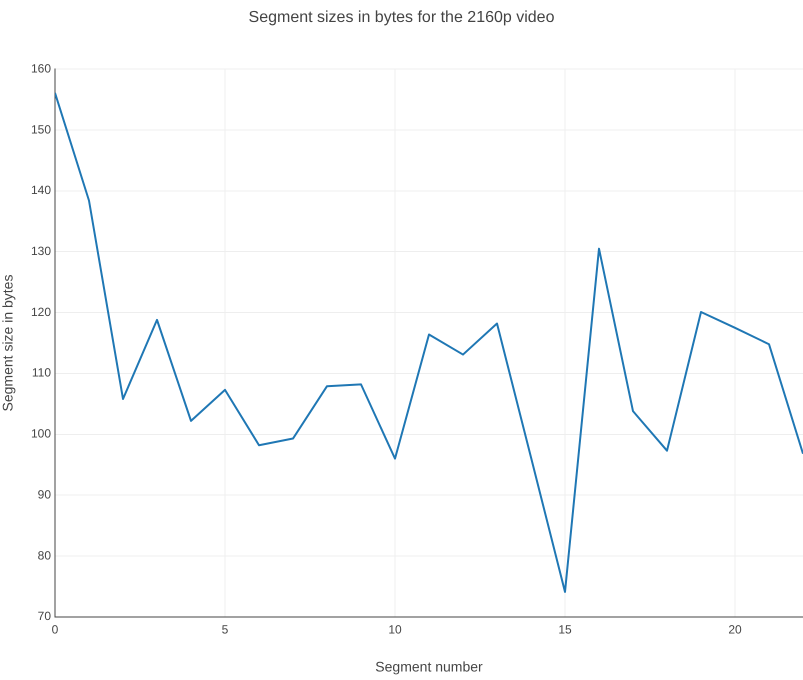 This screenshot has width=803, height=680. I want to click on y-tick-label: 90, so click(45, 494).